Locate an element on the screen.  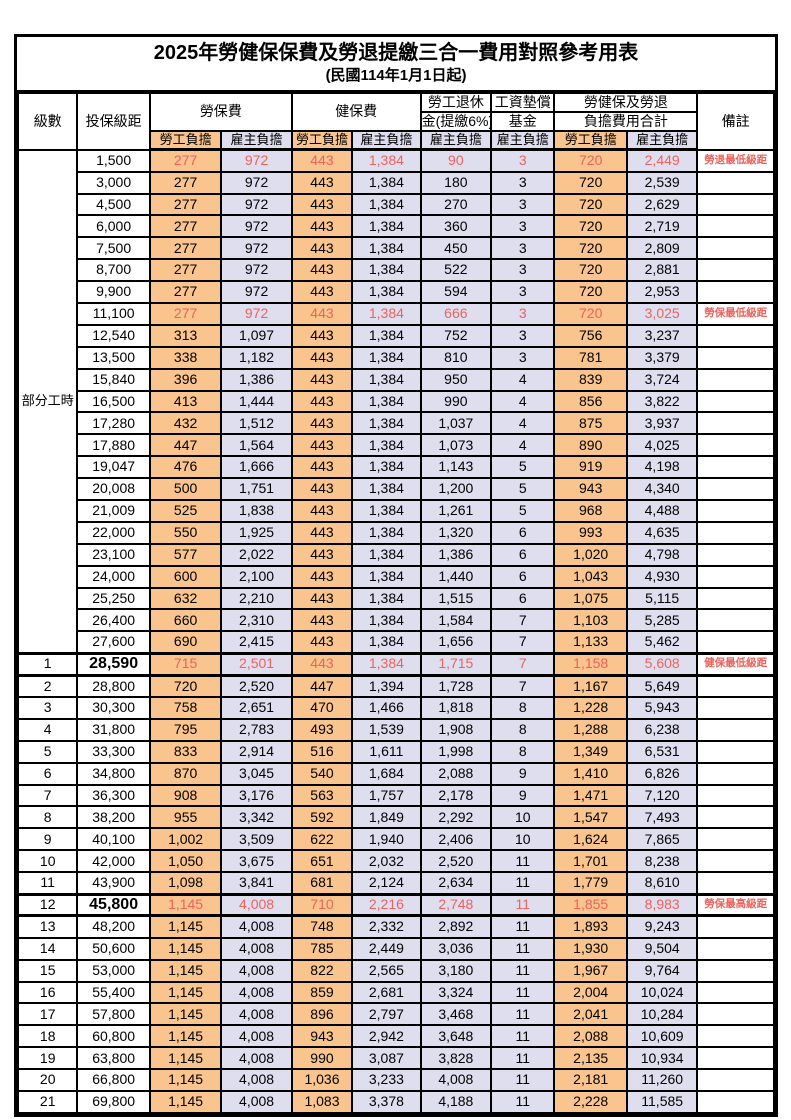
cell-value: 1,182 is located at coordinates (256, 357).